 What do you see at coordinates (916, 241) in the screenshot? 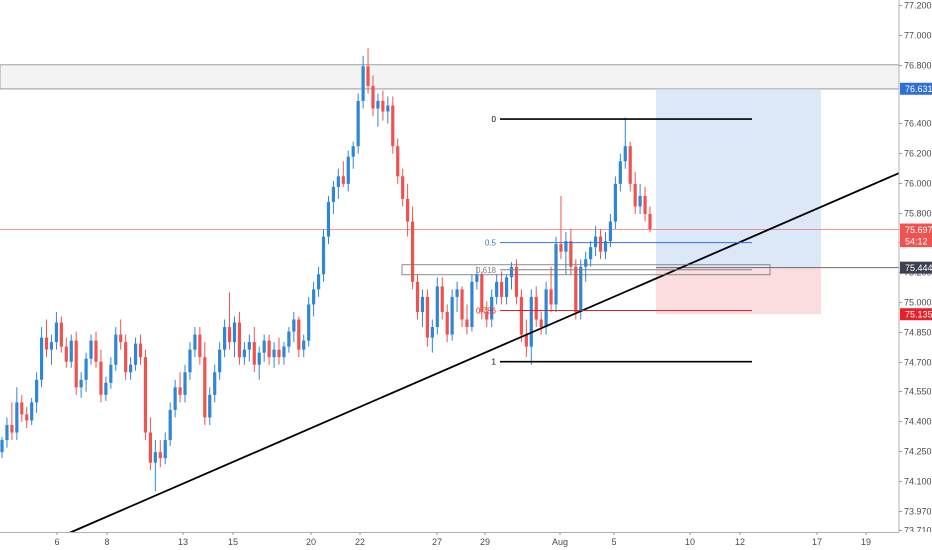
I see `price-tag-label: 54:12` at bounding box center [916, 241].